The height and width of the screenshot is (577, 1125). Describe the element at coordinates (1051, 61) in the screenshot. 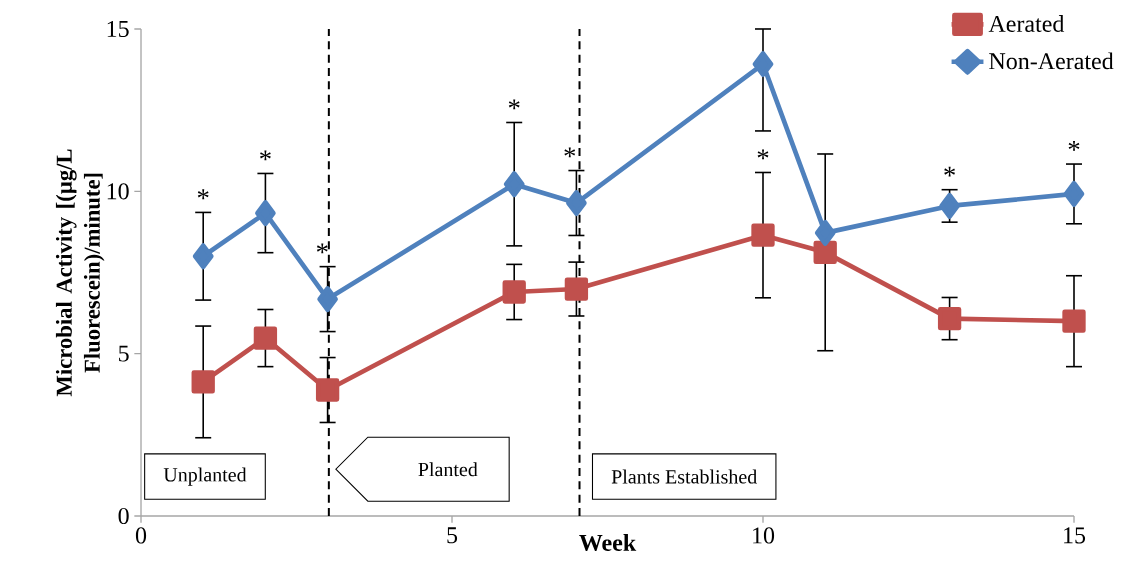

I see `legend-label: Non-Aerated` at that location.